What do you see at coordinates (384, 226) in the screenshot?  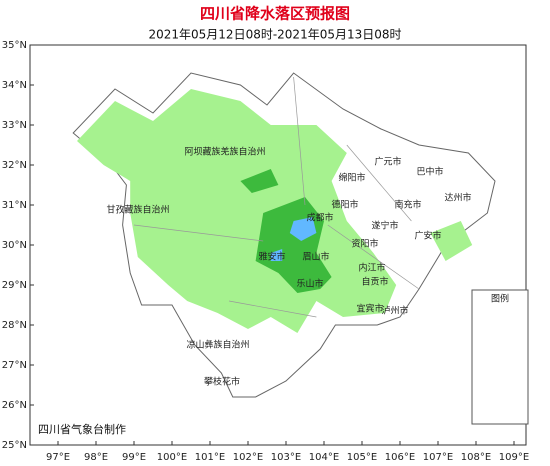 I see `region-label: 遂宁市` at bounding box center [384, 226].